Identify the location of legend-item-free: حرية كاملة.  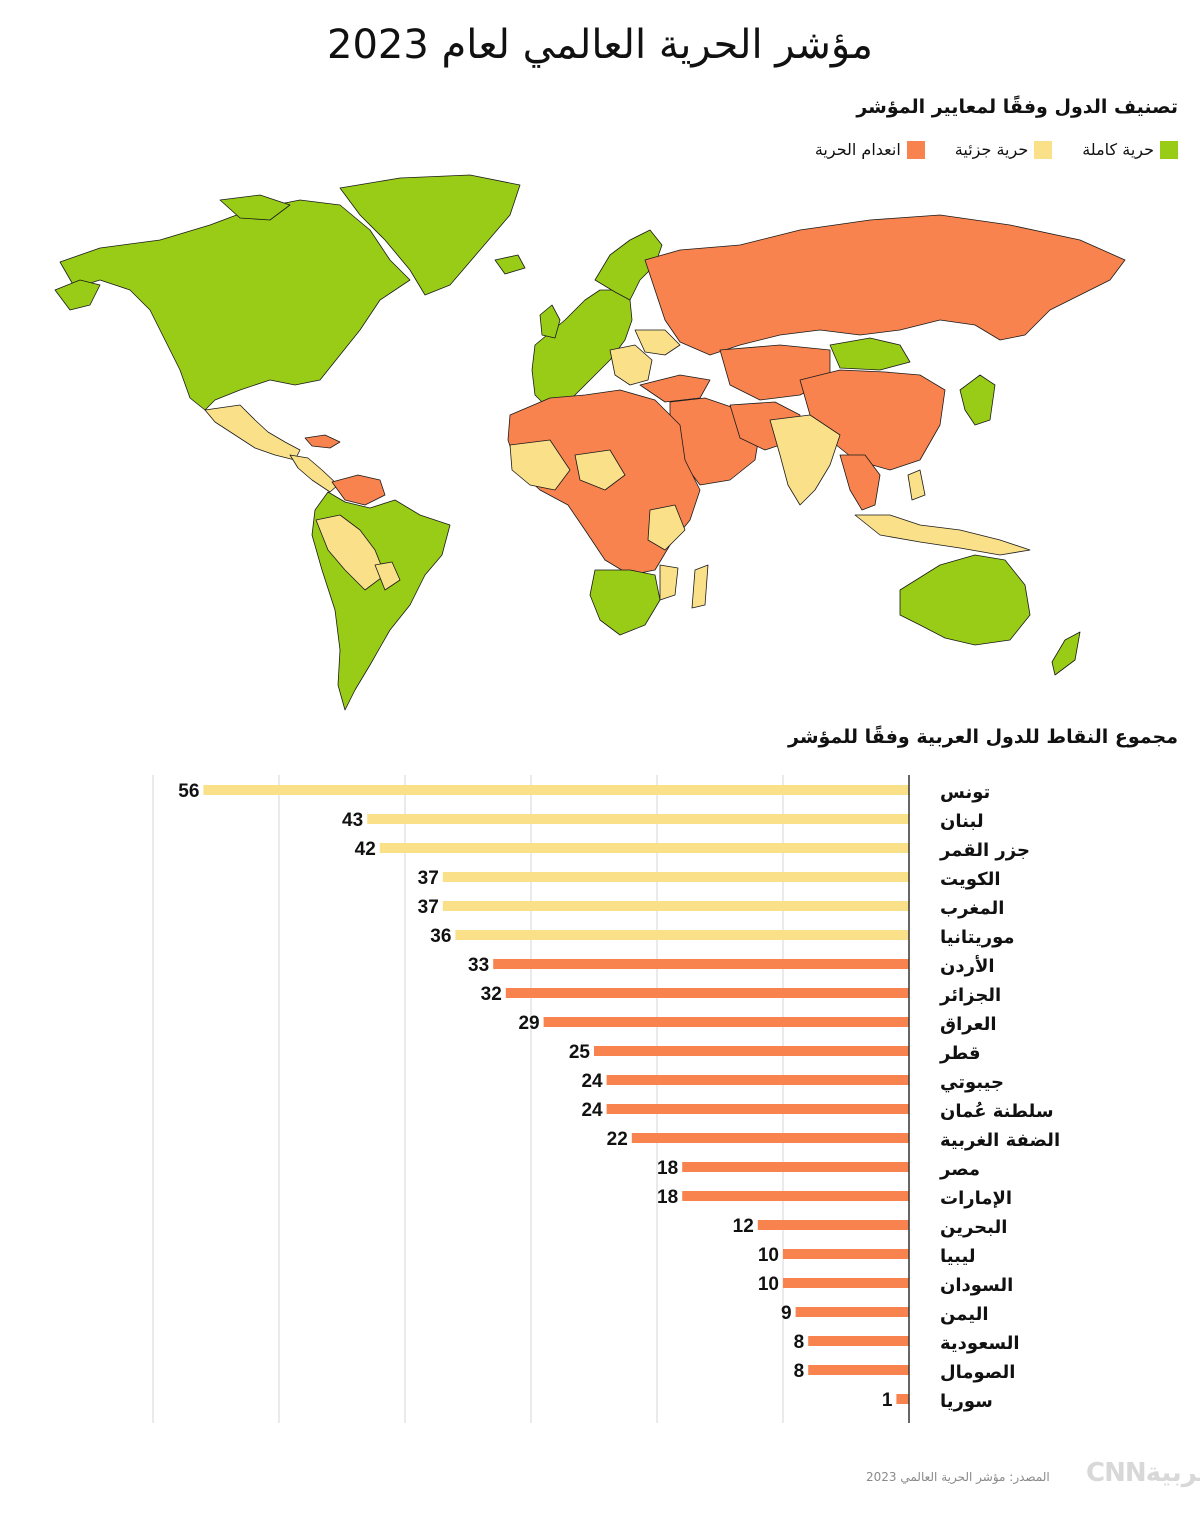
(1130, 149).